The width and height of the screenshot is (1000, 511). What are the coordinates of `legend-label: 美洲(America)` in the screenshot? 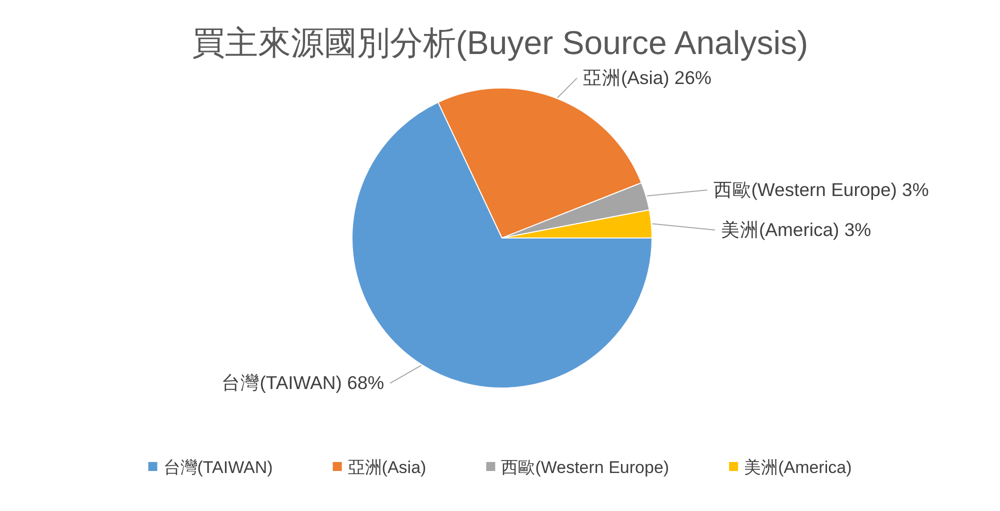 It's located at (798, 467).